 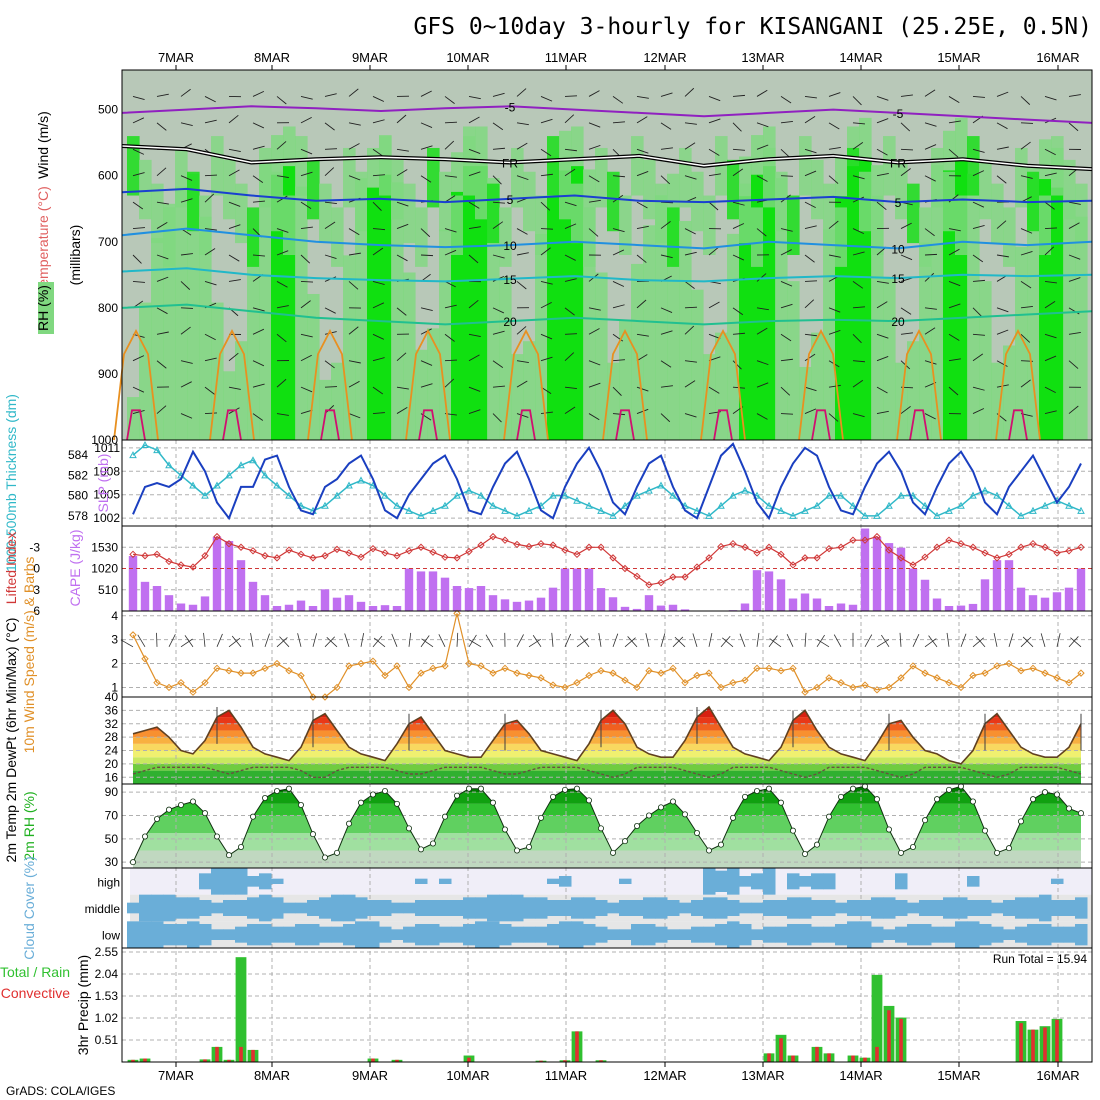 What do you see at coordinates (46, 308) in the screenshot?
I see `rh-legend-swatch` at bounding box center [46, 308].